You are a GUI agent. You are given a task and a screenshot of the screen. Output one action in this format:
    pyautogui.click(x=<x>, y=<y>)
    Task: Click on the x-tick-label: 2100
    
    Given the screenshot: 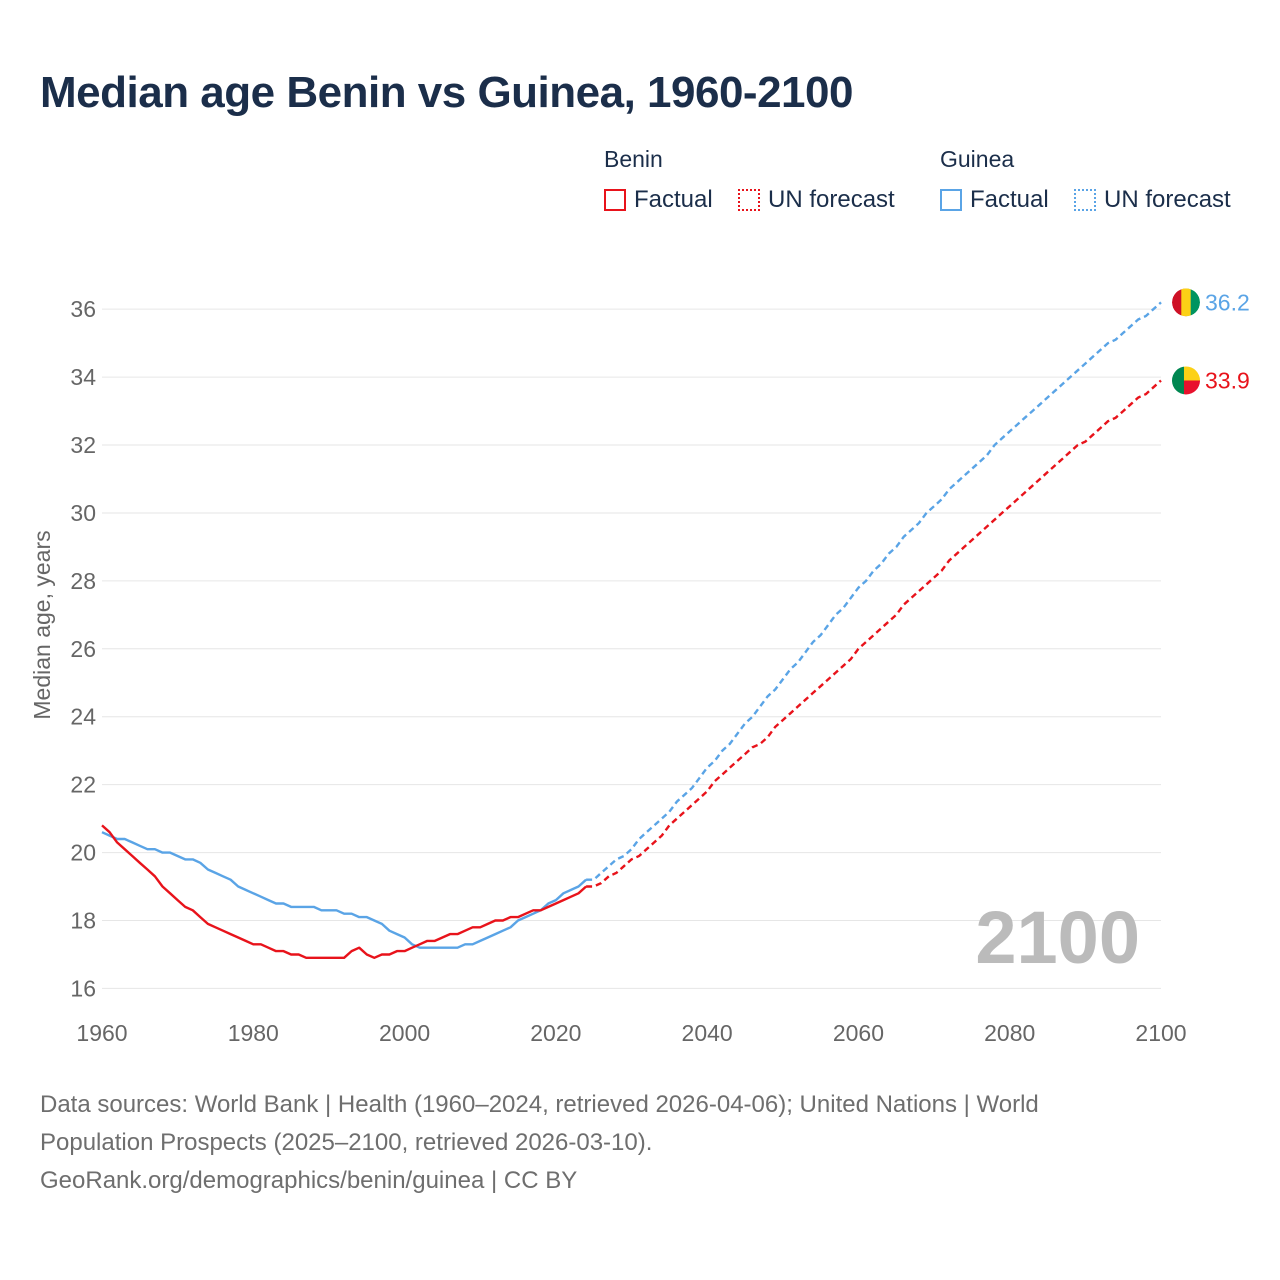 What is the action you would take?
    pyautogui.click(x=1160, y=1033)
    